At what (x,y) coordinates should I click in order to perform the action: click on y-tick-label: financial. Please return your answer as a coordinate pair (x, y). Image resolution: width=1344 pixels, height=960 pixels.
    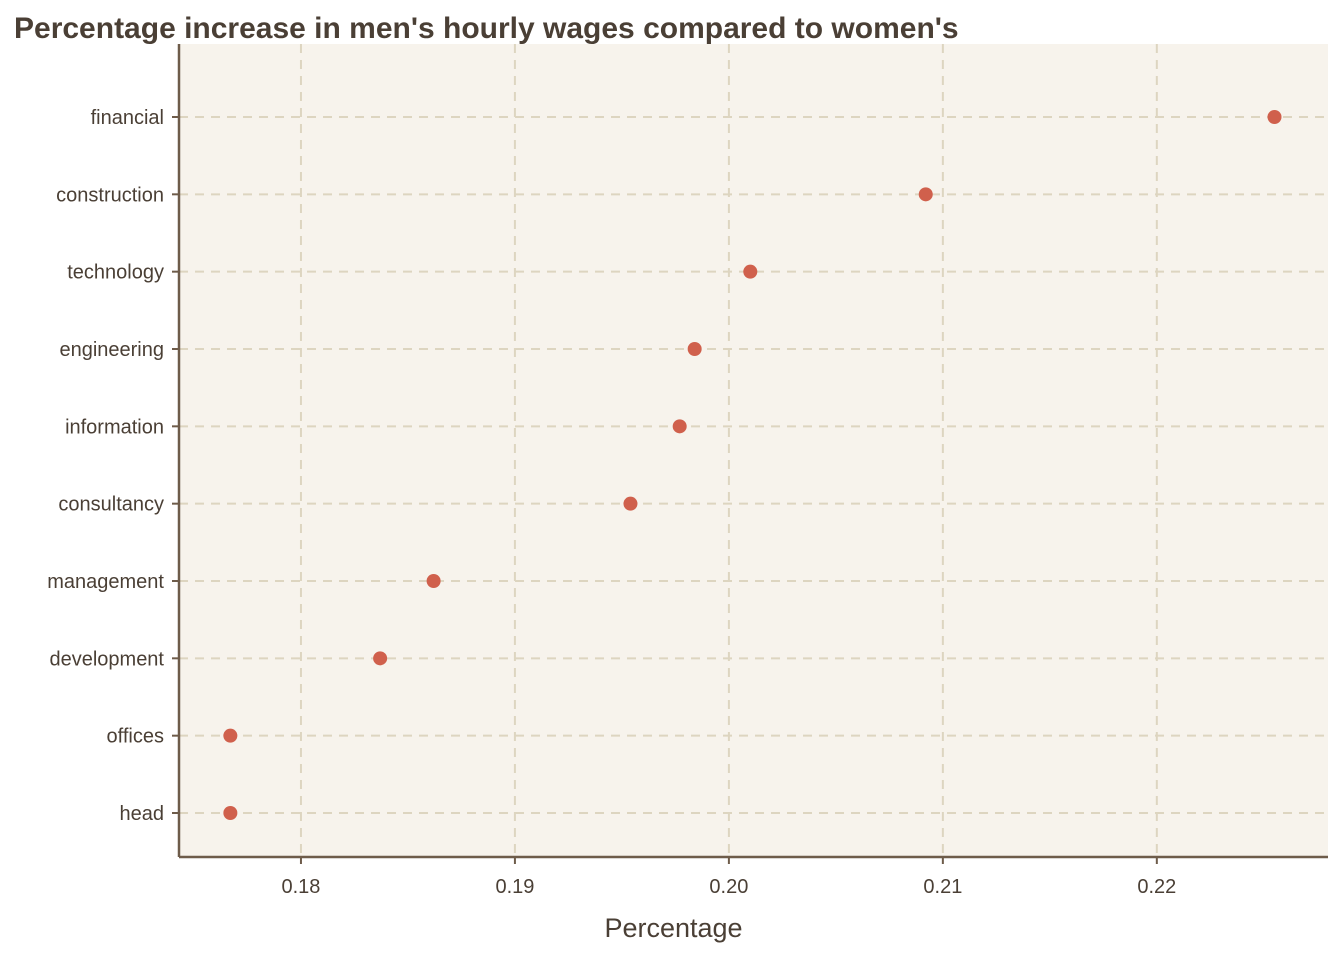
    Looking at the image, I should click on (127, 118).